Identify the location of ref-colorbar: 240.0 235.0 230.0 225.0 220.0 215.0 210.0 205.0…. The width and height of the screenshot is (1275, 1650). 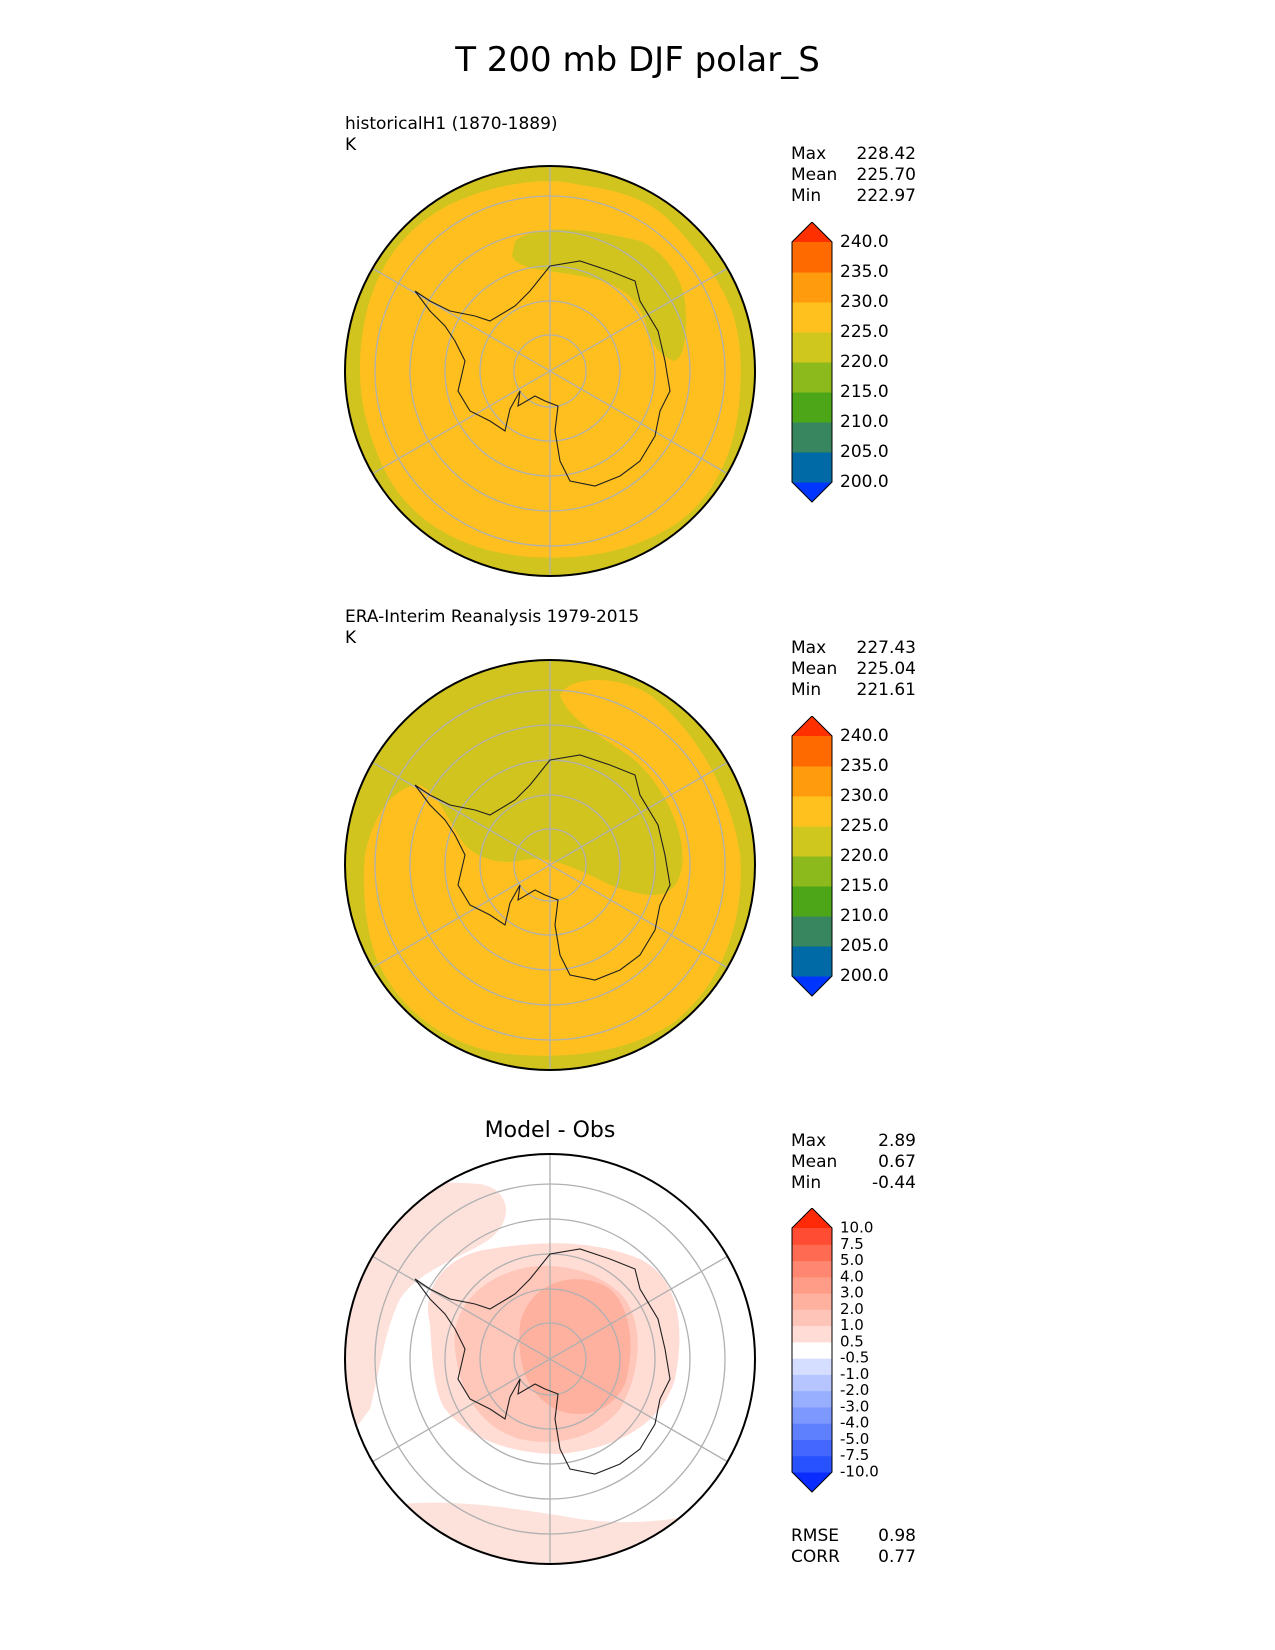
(840, 856).